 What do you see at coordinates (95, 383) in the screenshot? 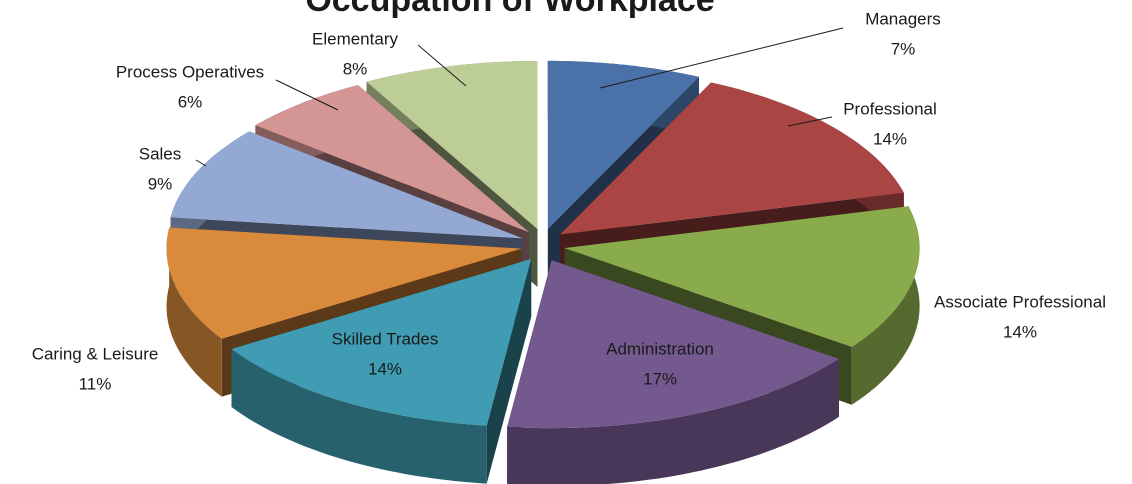
I see `slice-value: 11%` at bounding box center [95, 383].